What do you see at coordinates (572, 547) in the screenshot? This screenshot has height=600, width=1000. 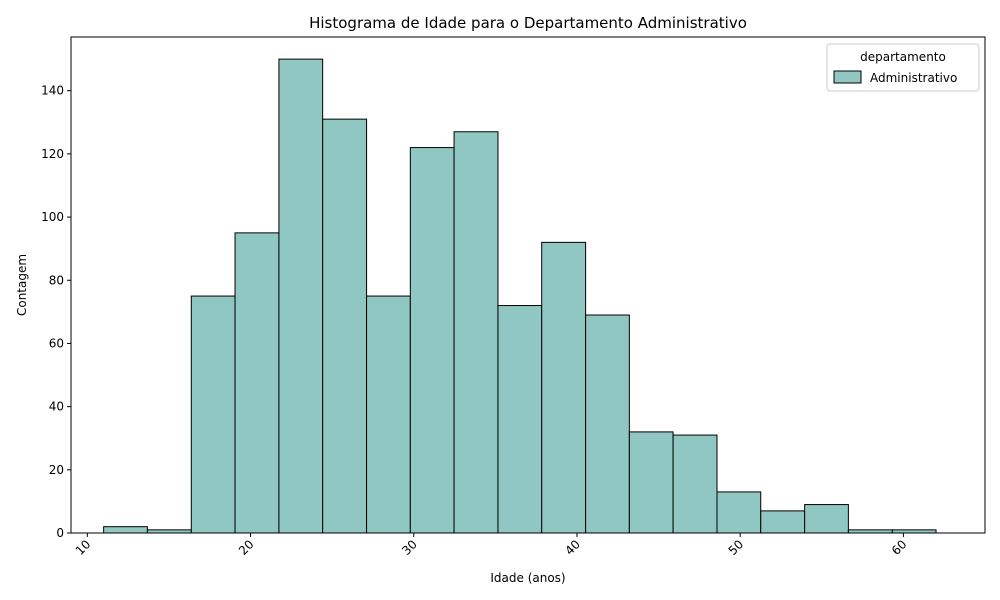 I see `x-tick-label: 40` at bounding box center [572, 547].